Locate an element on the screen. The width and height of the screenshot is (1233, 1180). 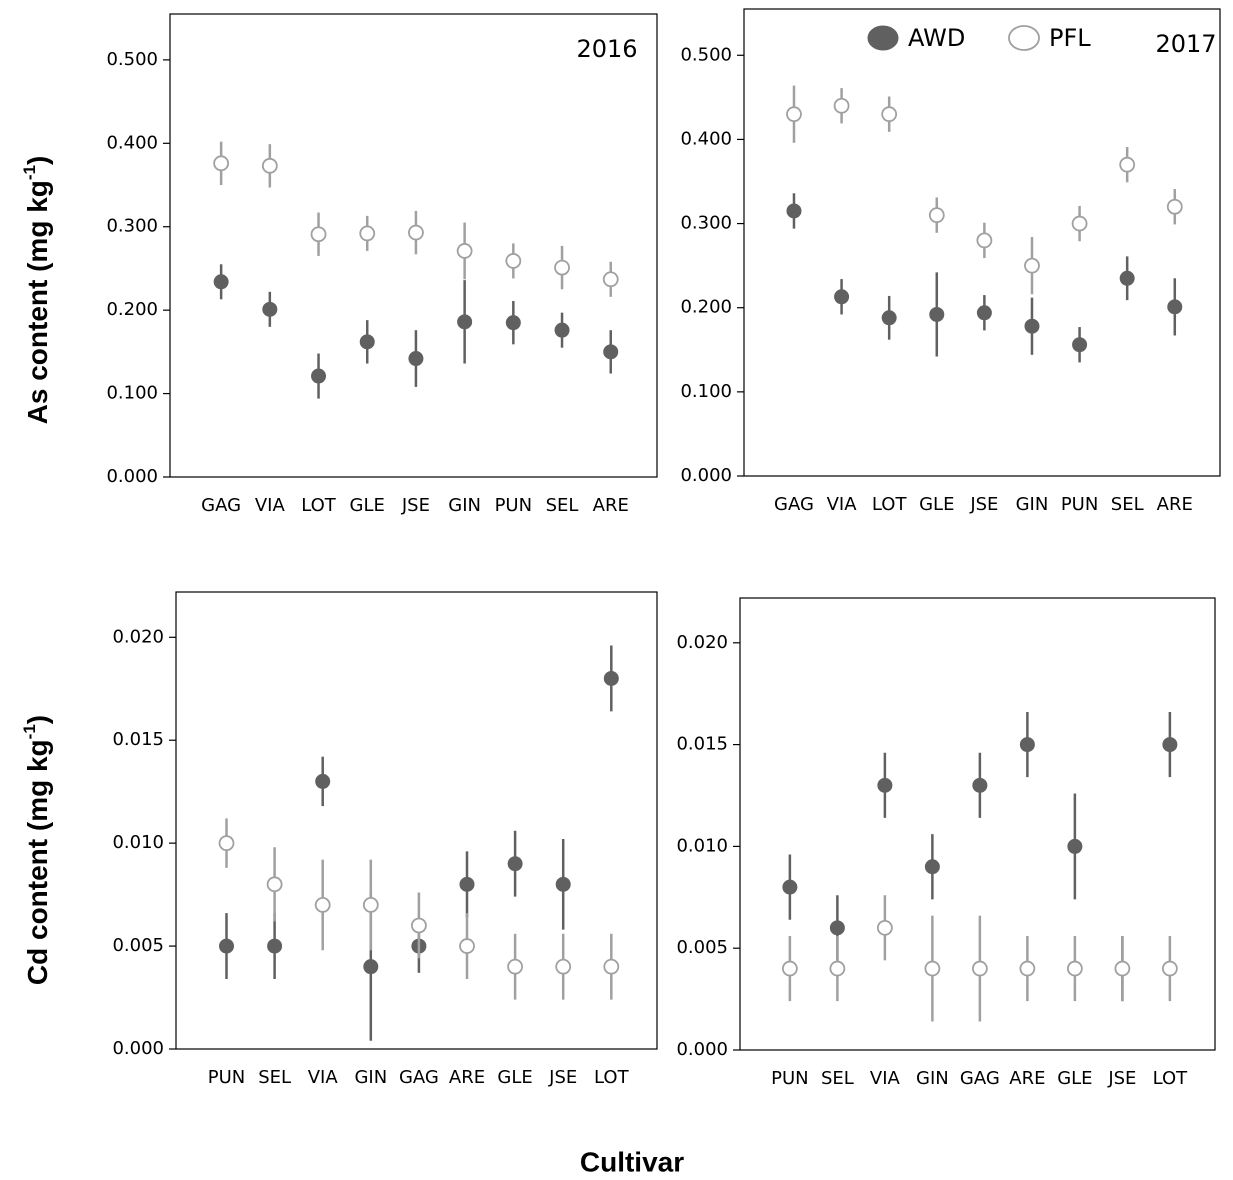
y-axis-title-part: ) is located at coordinates (37, 719).